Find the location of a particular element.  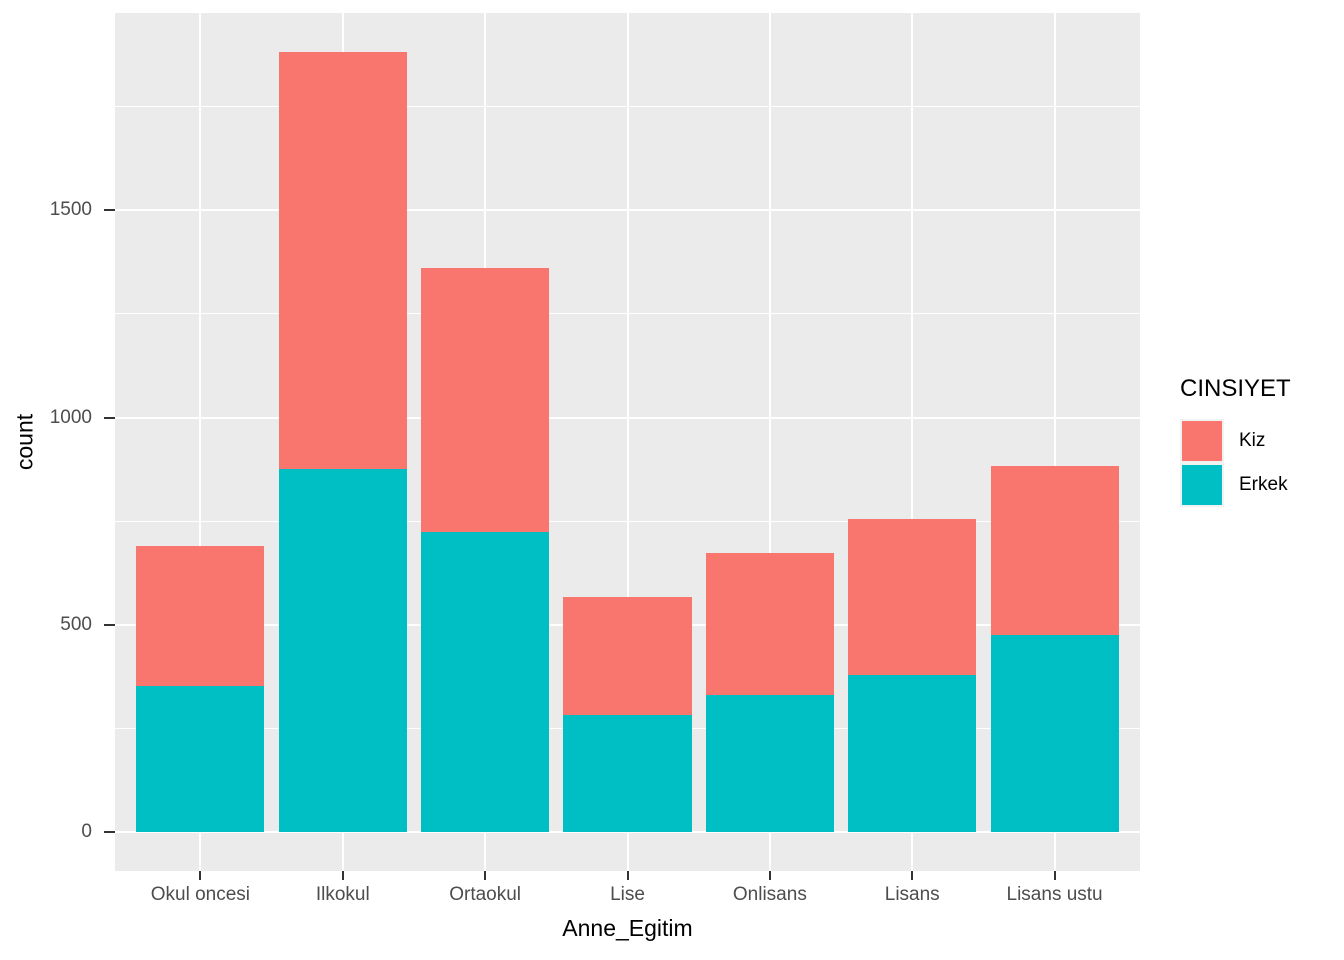

legend-item-label: Erkek is located at coordinates (1263, 484).